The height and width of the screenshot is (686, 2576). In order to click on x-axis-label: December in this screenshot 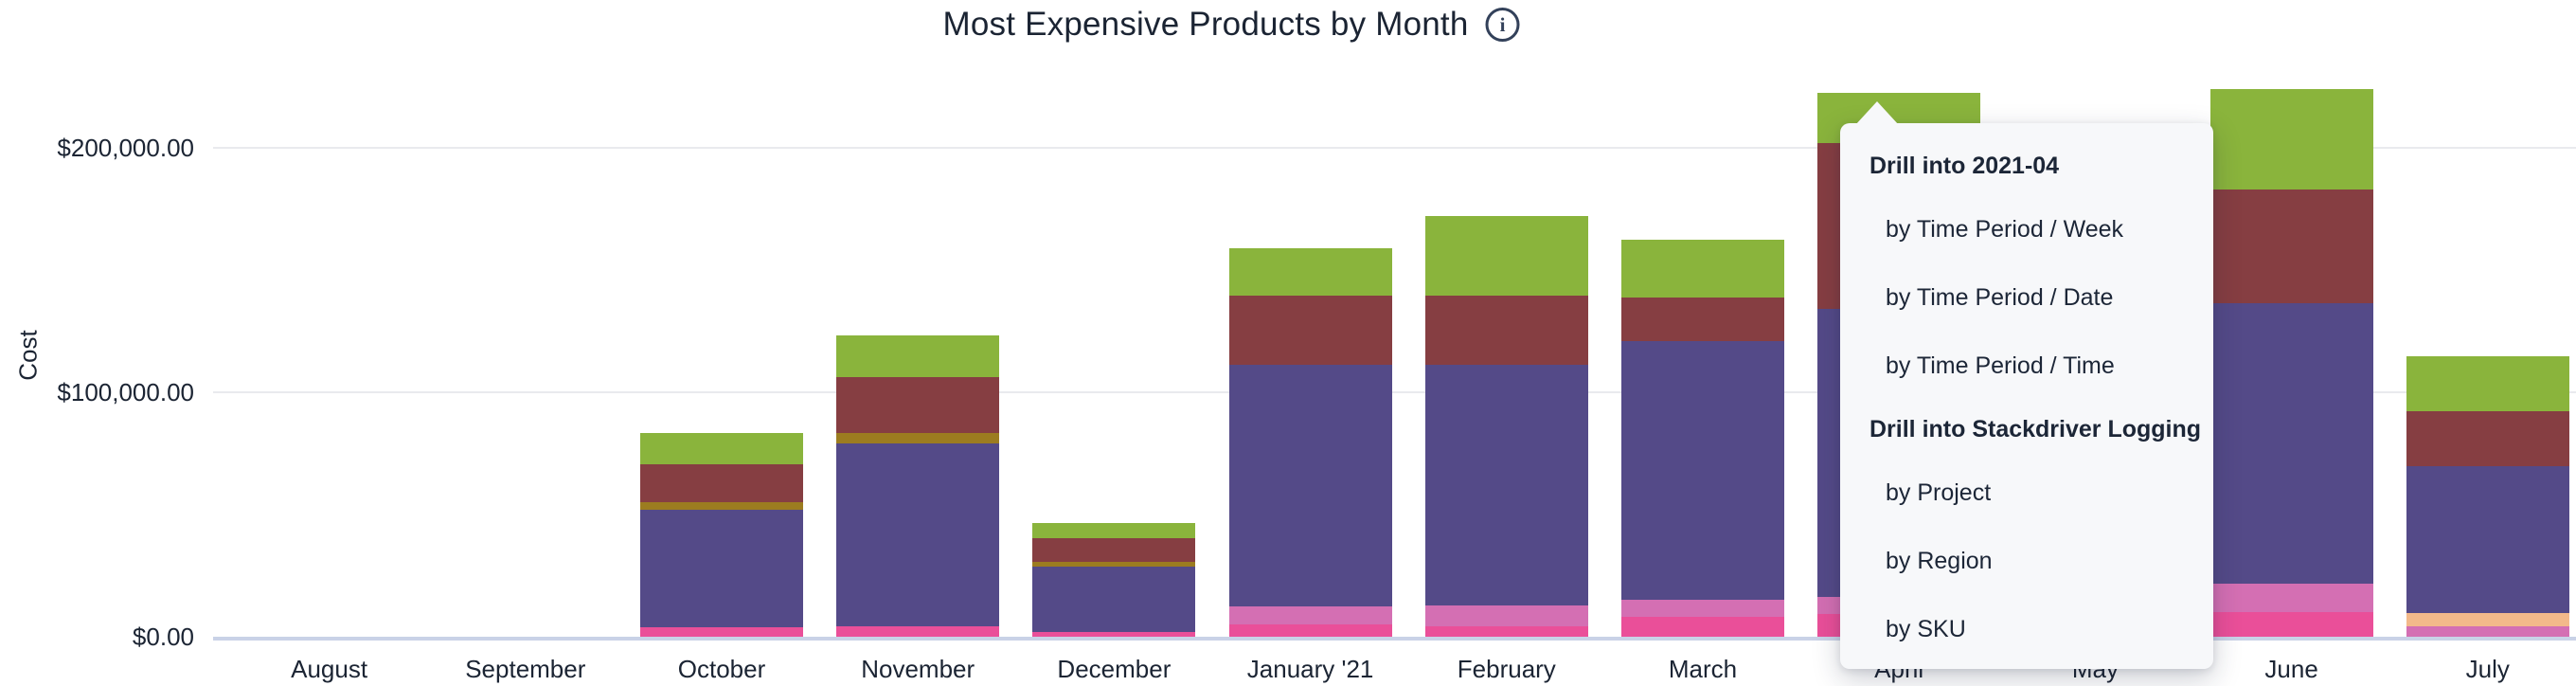, I will do `click(1114, 669)`.